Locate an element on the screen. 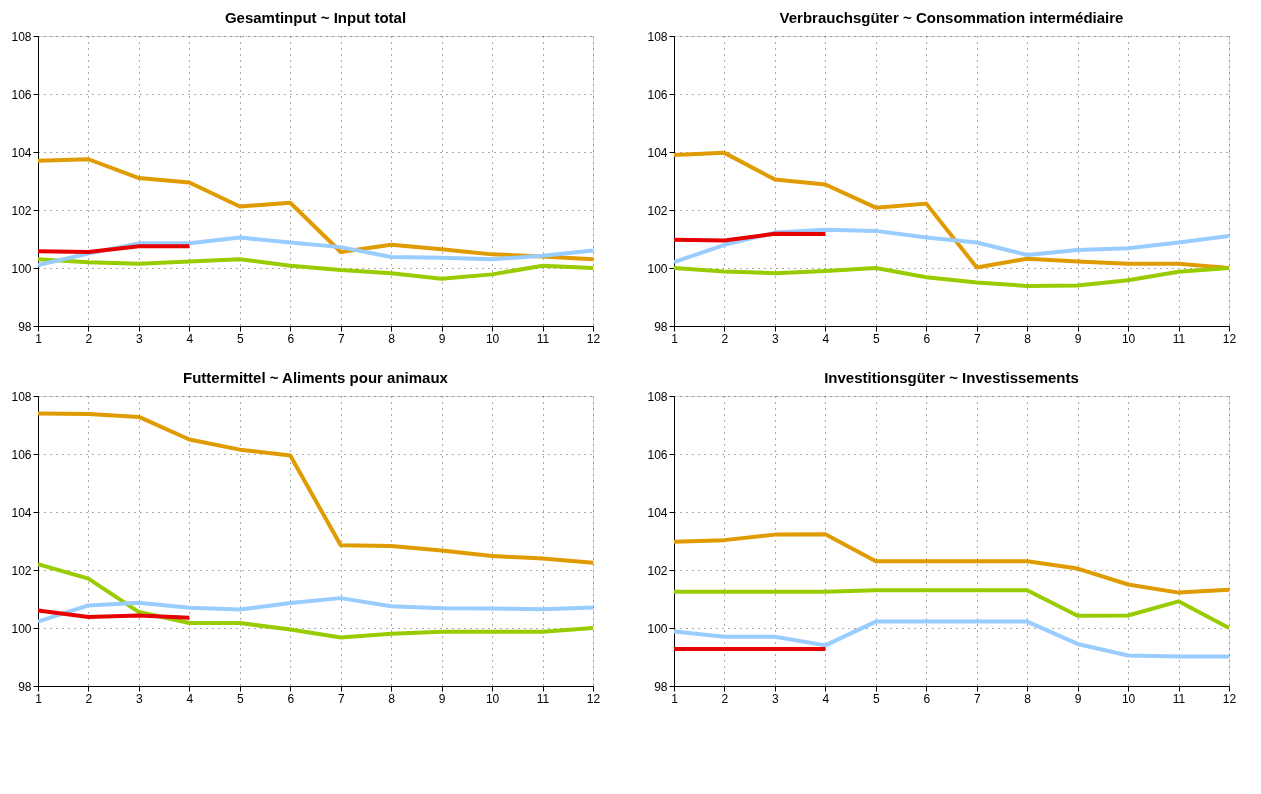 The image size is (1261, 794). chart-title: Futtermittel ~ Aliments pour animaux is located at coordinates (316, 377).